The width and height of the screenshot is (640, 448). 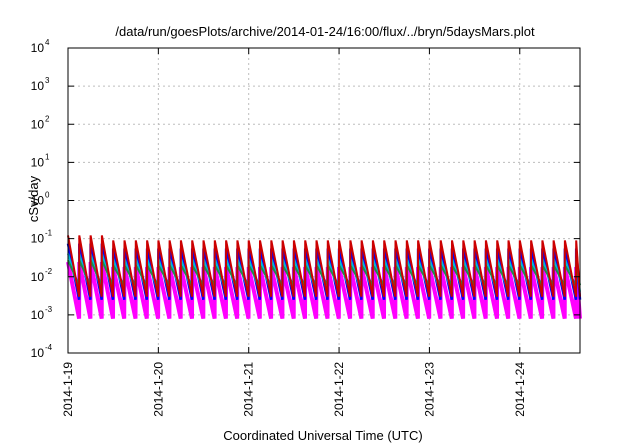 I want to click on x-tick-label: 2014-1-20, so click(x=158, y=389).